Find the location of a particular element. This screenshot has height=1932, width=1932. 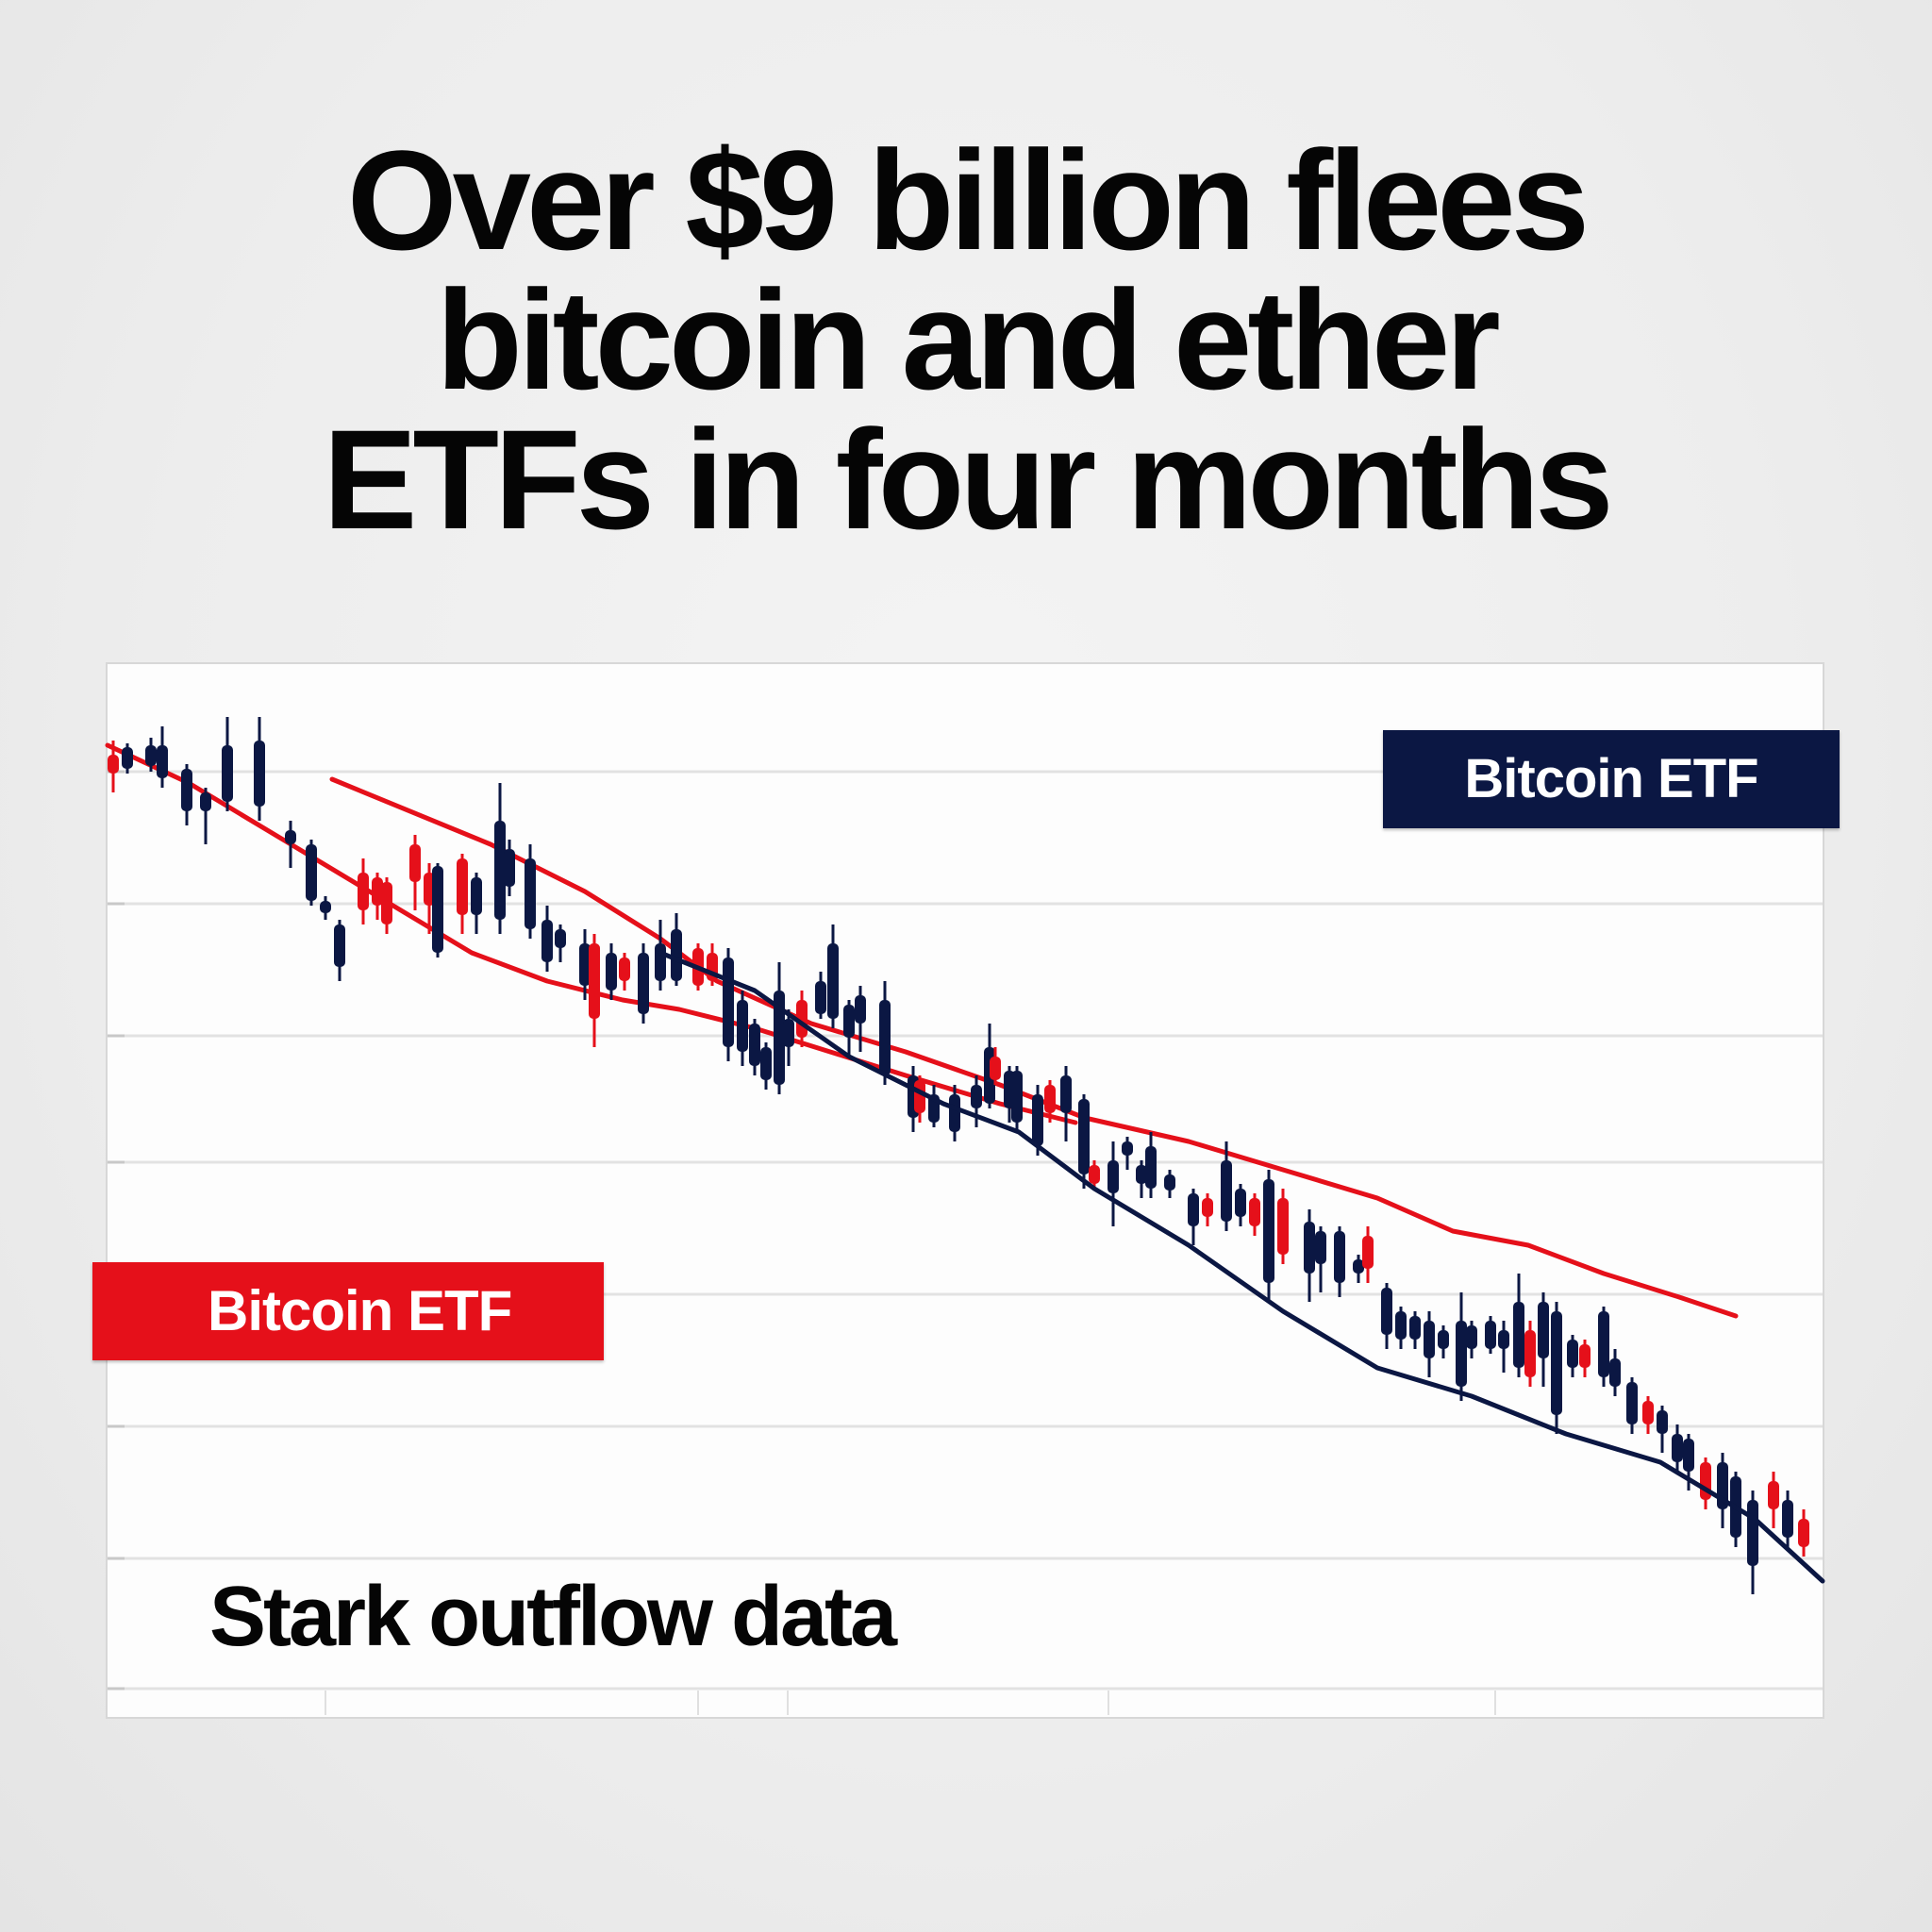

legend-red-label: Bitcoin ETF is located at coordinates (360, 1310).